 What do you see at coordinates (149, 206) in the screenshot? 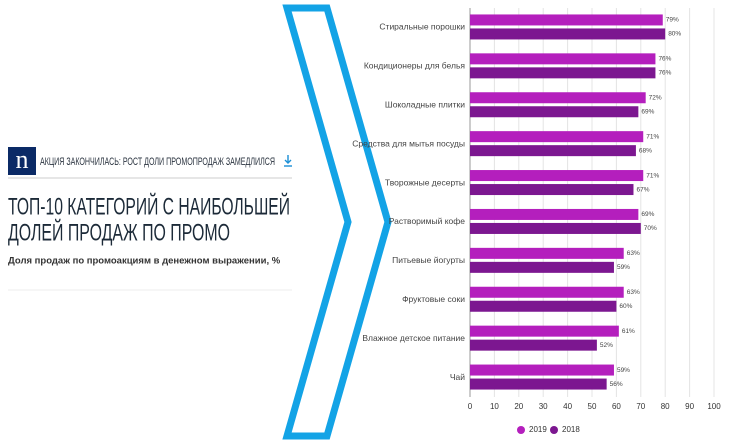
I see `title-line: ТОП-10 КАТЕГОРИЙ С НАИБОЛЬШЕЙ` at bounding box center [149, 206].